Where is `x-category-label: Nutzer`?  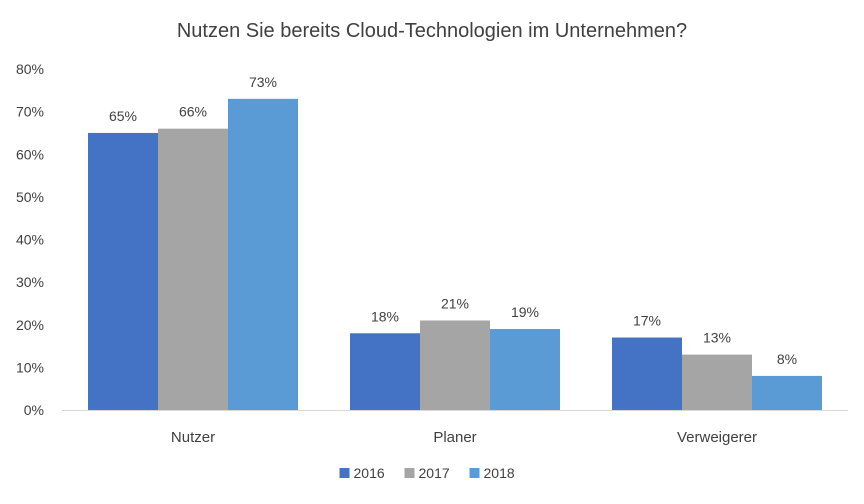 x-category-label: Nutzer is located at coordinates (193, 437).